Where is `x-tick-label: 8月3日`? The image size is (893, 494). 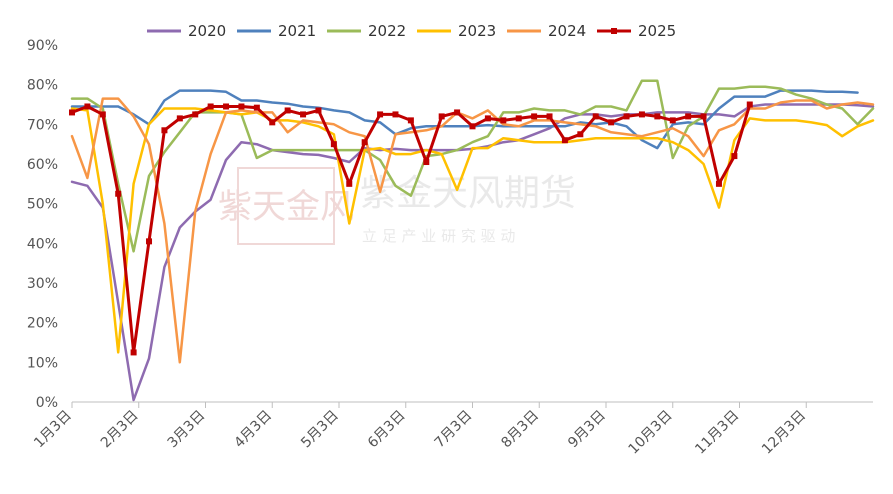 x-tick-label: 8月3日 is located at coordinates (520, 430).